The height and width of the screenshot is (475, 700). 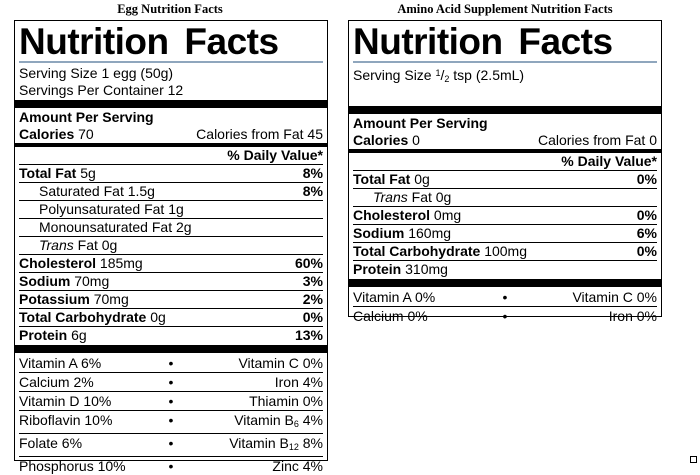 I want to click on egg-vitamin-right: Vitamin B6 4%, so click(x=252, y=422).